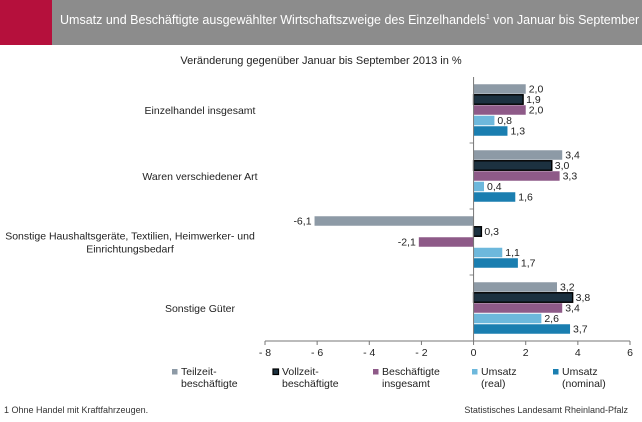 Image resolution: width=642 pixels, height=422 pixels. Describe the element at coordinates (491, 232) in the screenshot. I see `data-label: 0,3` at that location.